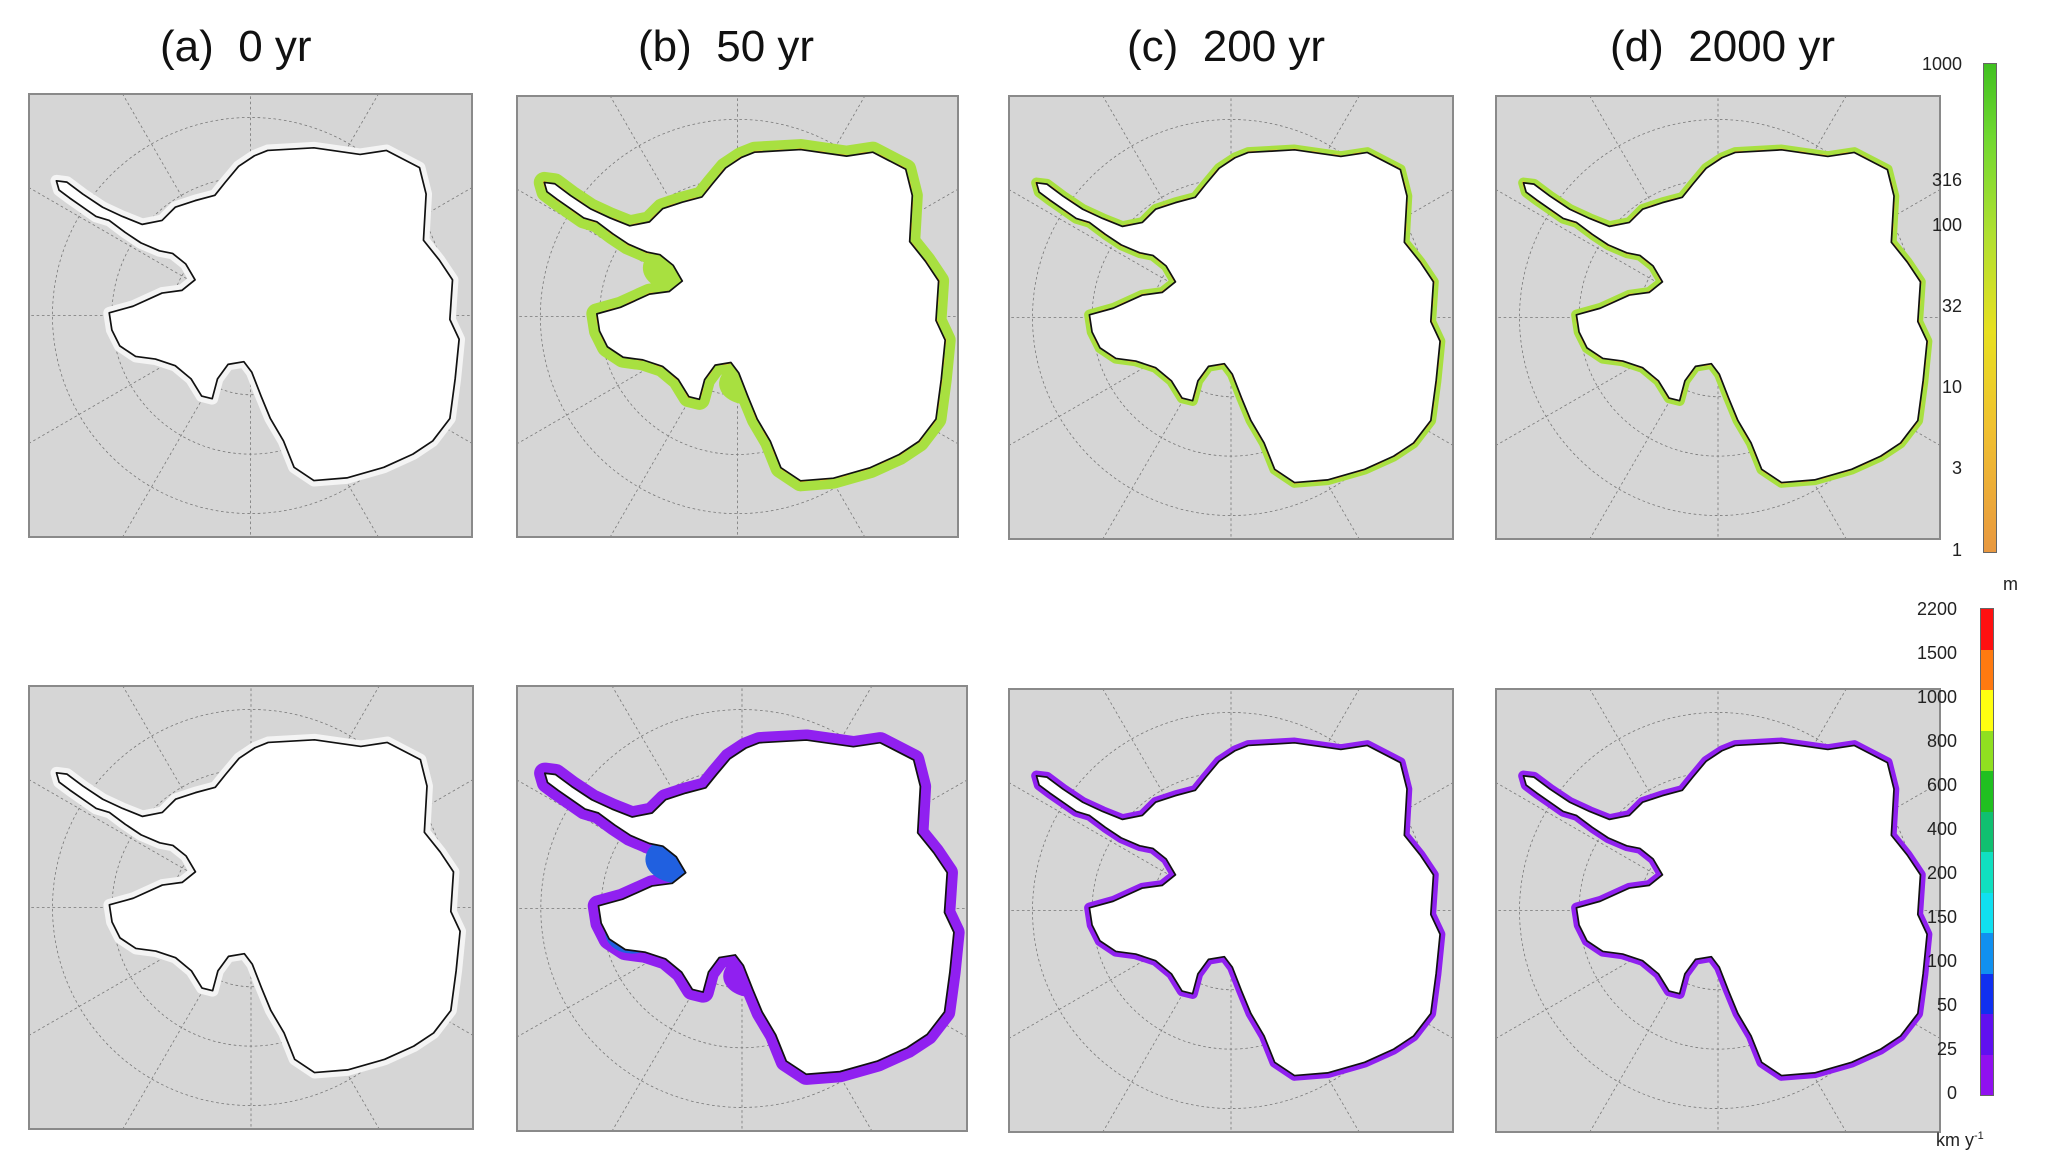 The height and width of the screenshot is (1175, 2067). I want to click on velocity-tick-25: 25, so click(1946, 1049).